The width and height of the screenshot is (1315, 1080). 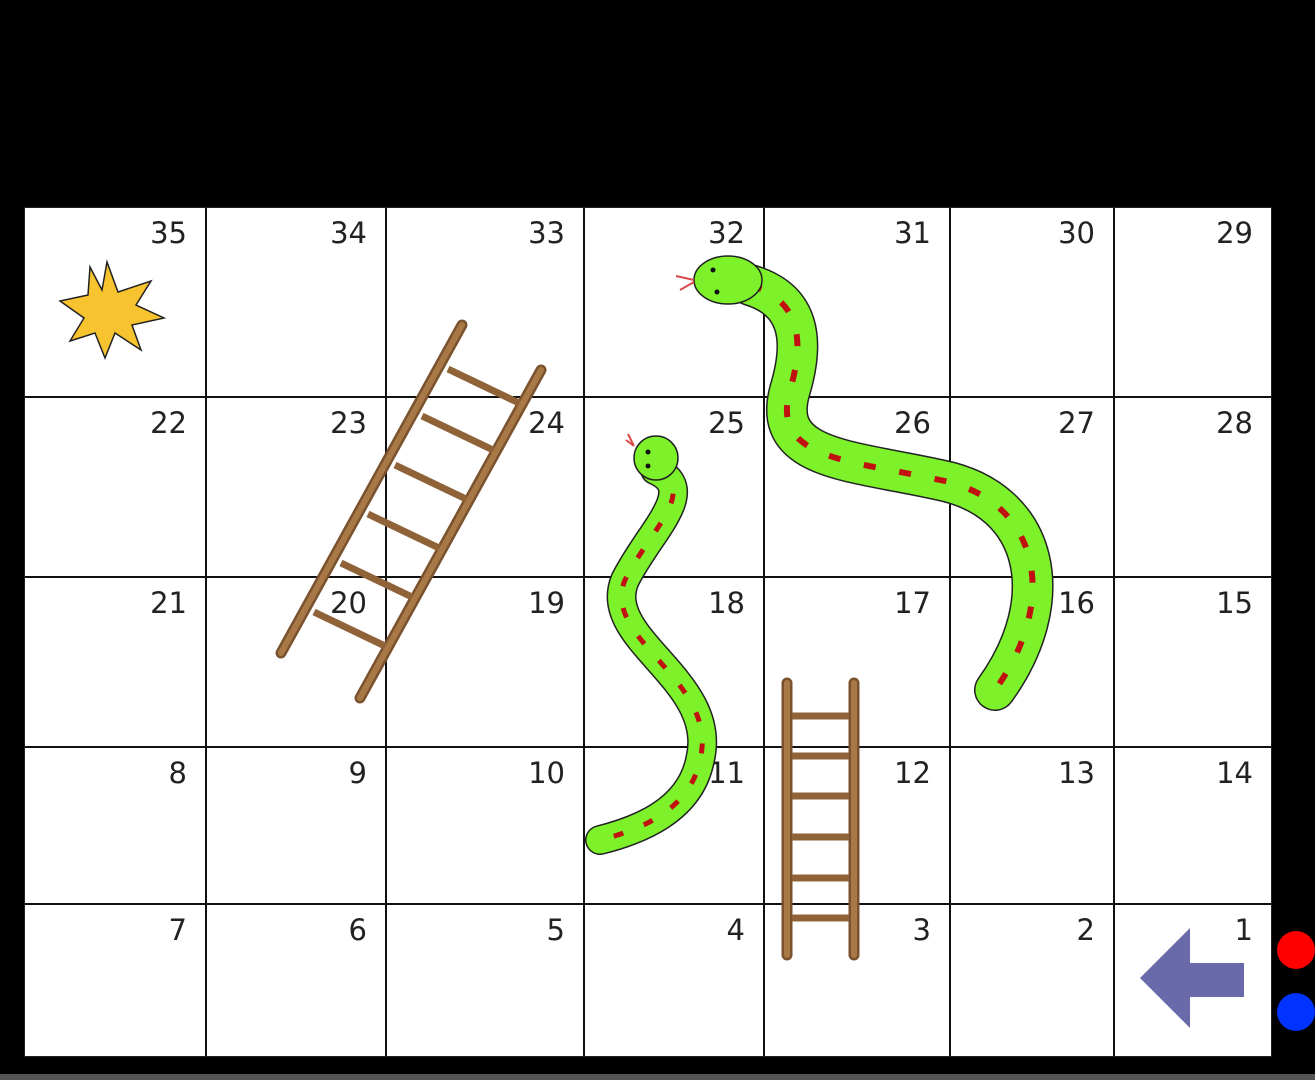 What do you see at coordinates (297, 980) in the screenshot?
I see `board-cell: 6` at bounding box center [297, 980].